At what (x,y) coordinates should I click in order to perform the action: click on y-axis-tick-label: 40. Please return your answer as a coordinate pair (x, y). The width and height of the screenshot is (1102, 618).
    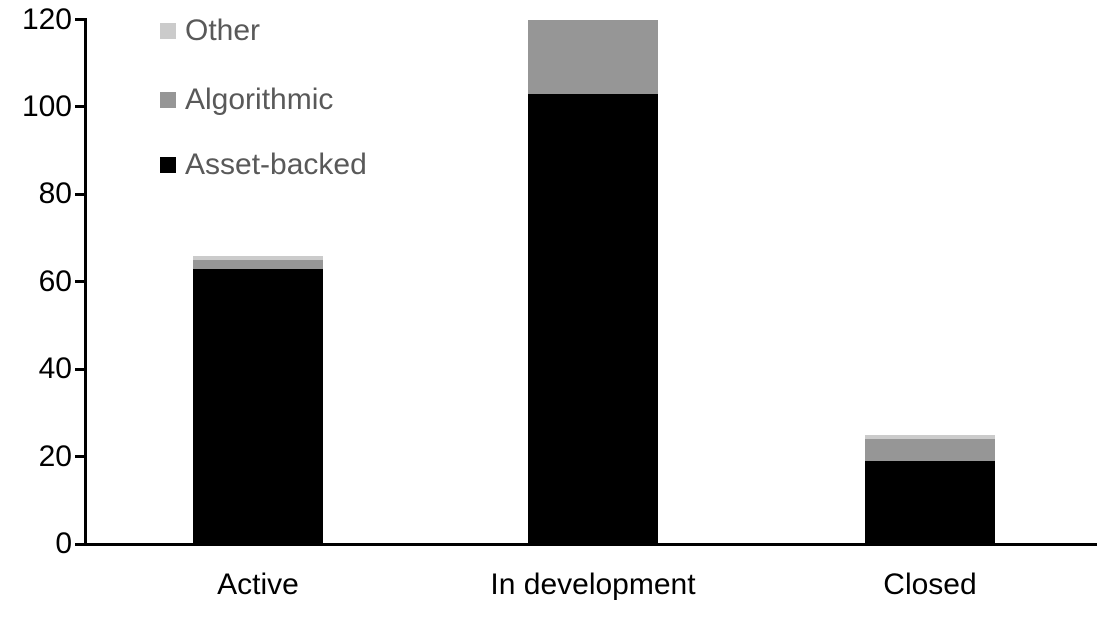
    Looking at the image, I should click on (55, 369).